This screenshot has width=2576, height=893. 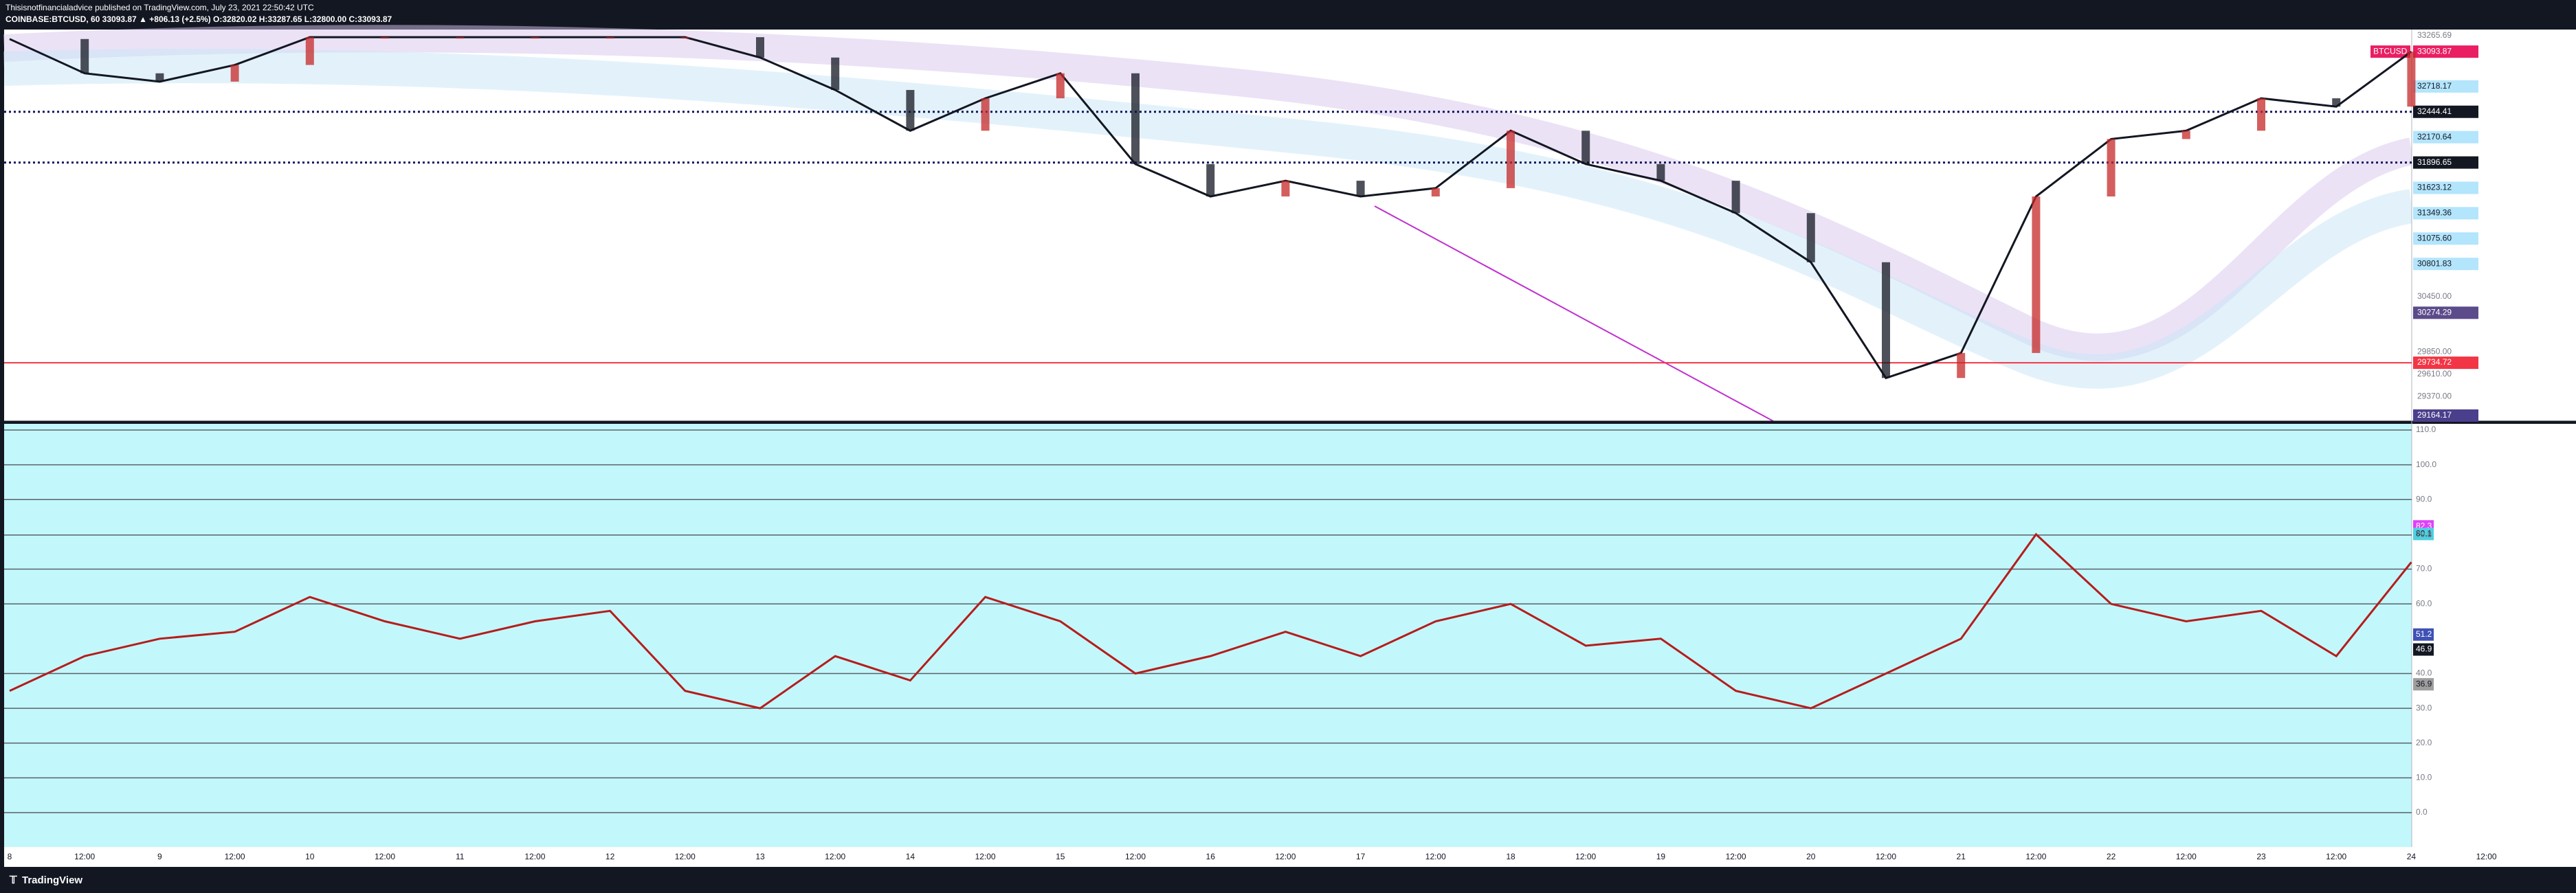 What do you see at coordinates (2494, 226) in the screenshot?
I see `price-axis` at bounding box center [2494, 226].